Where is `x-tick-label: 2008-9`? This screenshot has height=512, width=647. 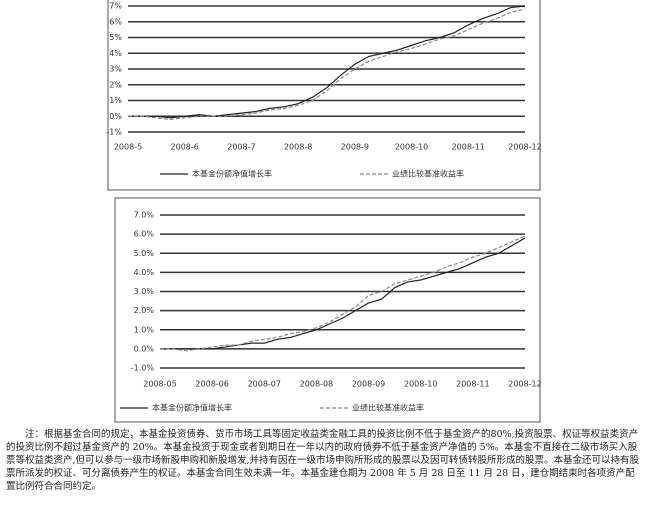 x-tick-label: 2008-9 is located at coordinates (355, 147).